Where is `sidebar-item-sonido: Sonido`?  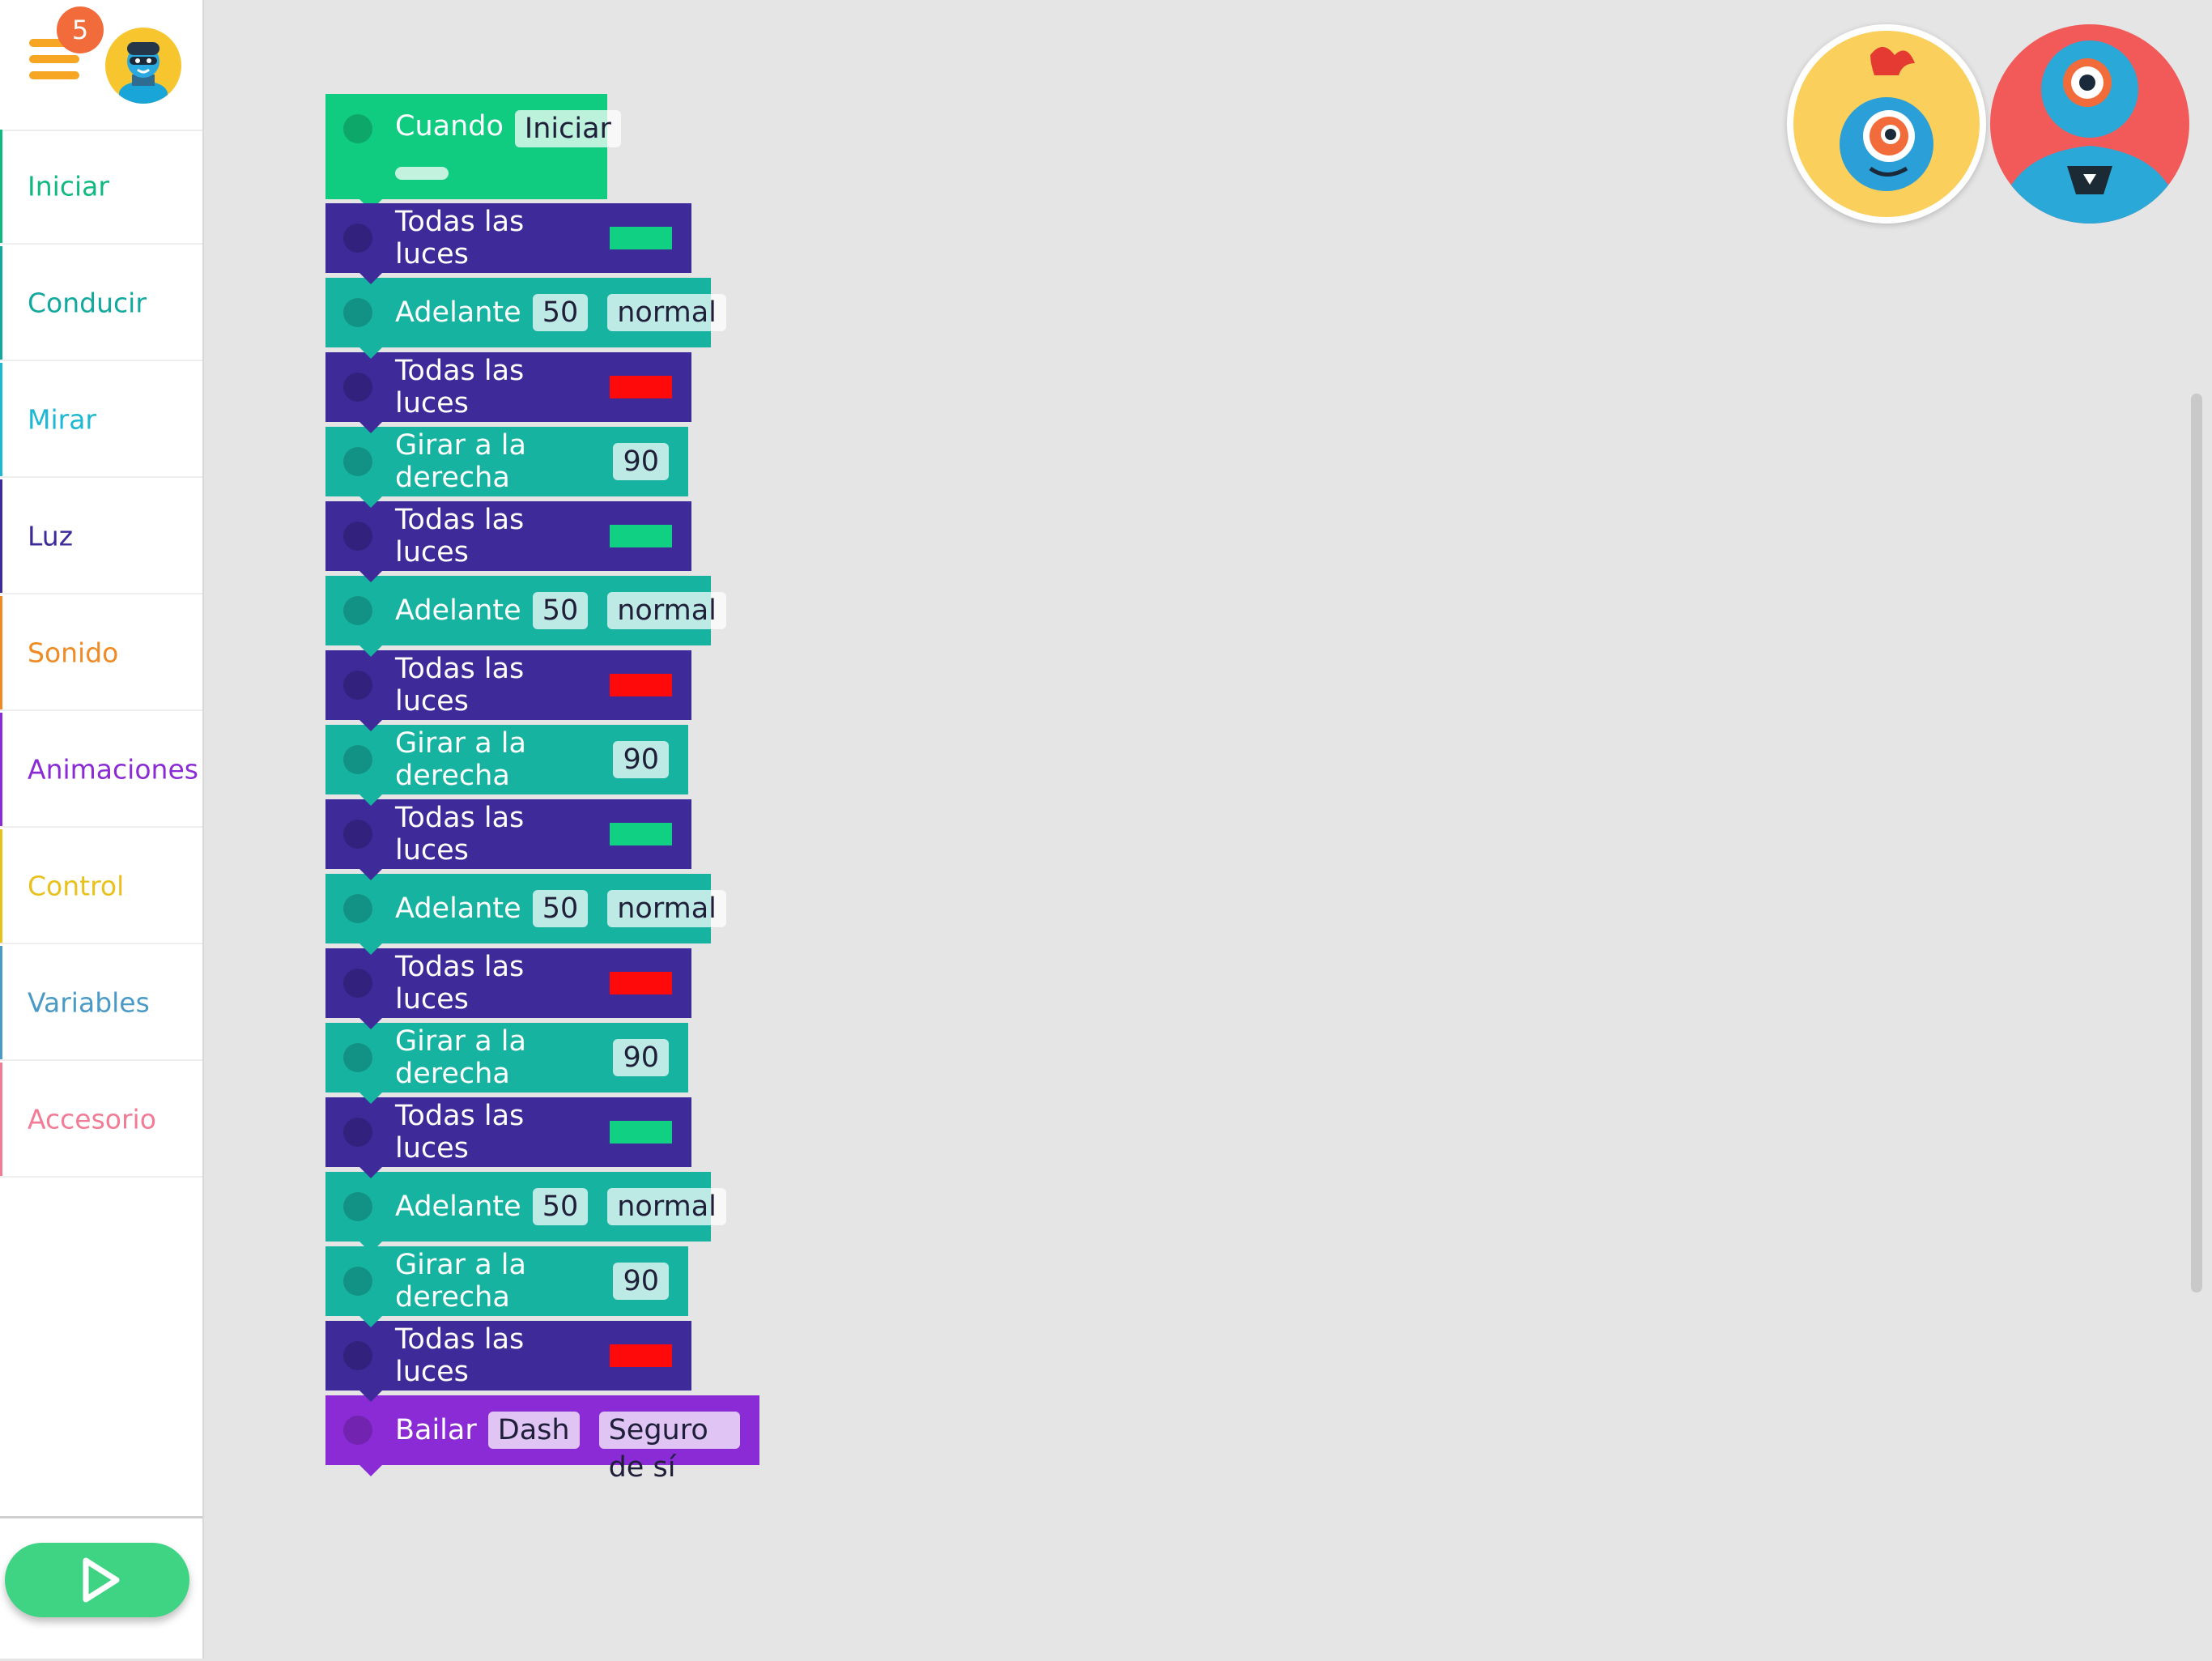
sidebar-item-sonido: Sonido is located at coordinates (101, 654).